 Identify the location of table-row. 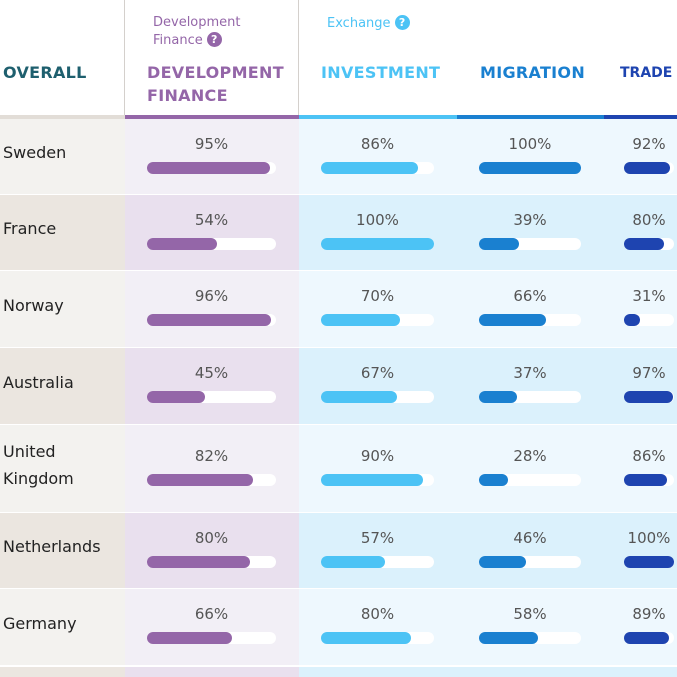
(338, 672).